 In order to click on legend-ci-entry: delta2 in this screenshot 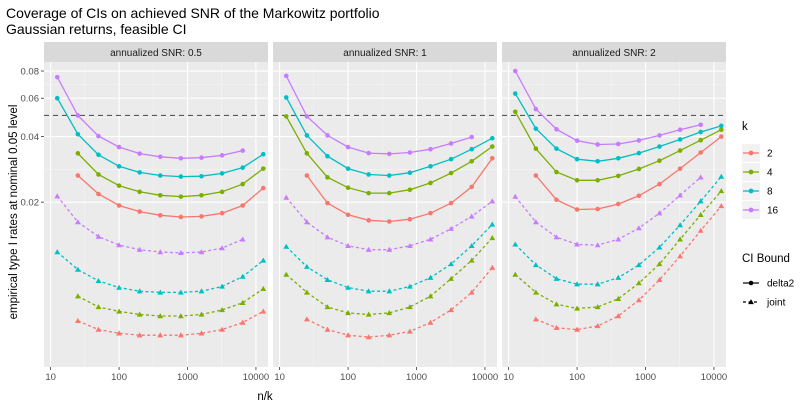, I will do `click(768, 283)`.